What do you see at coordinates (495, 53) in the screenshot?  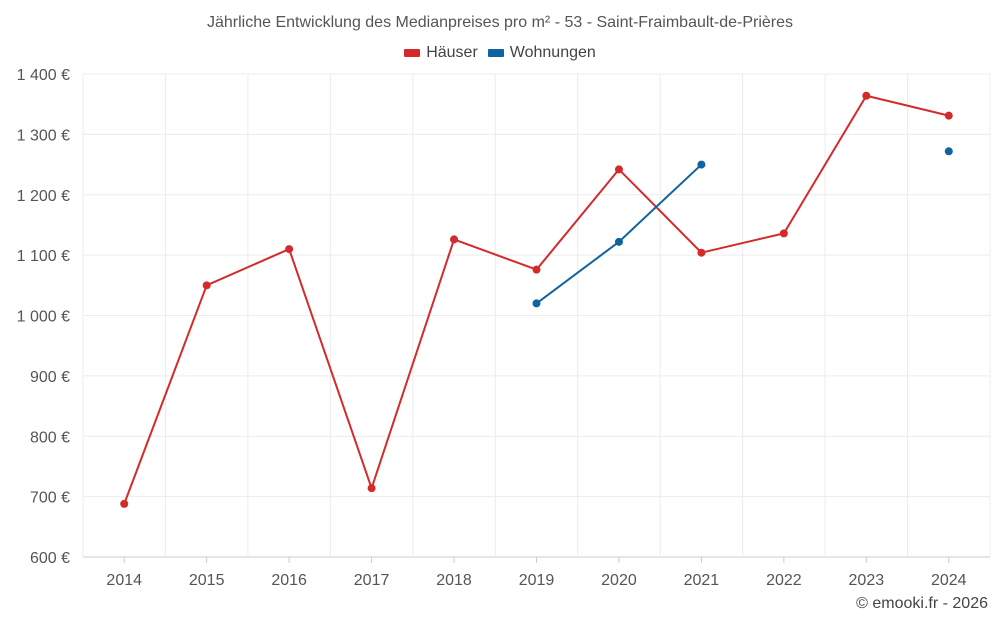 I see `legend-swatch-wohnungen` at bounding box center [495, 53].